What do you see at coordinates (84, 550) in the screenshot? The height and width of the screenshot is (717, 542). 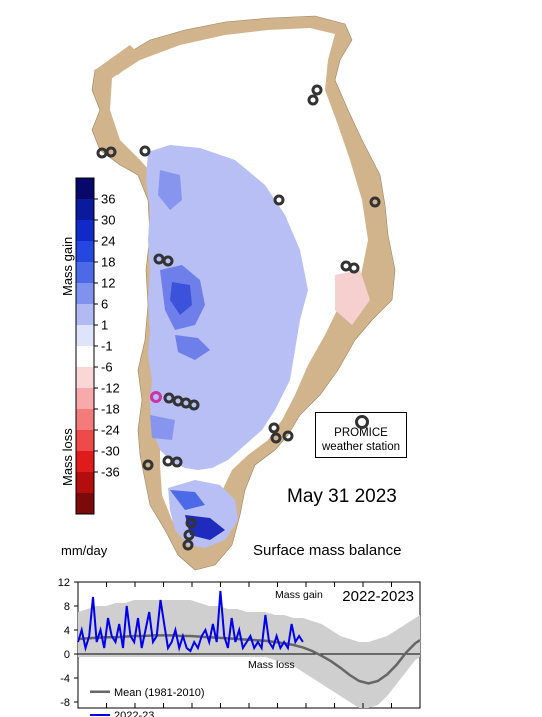 I see `colorbar-unit: mm/day` at bounding box center [84, 550].